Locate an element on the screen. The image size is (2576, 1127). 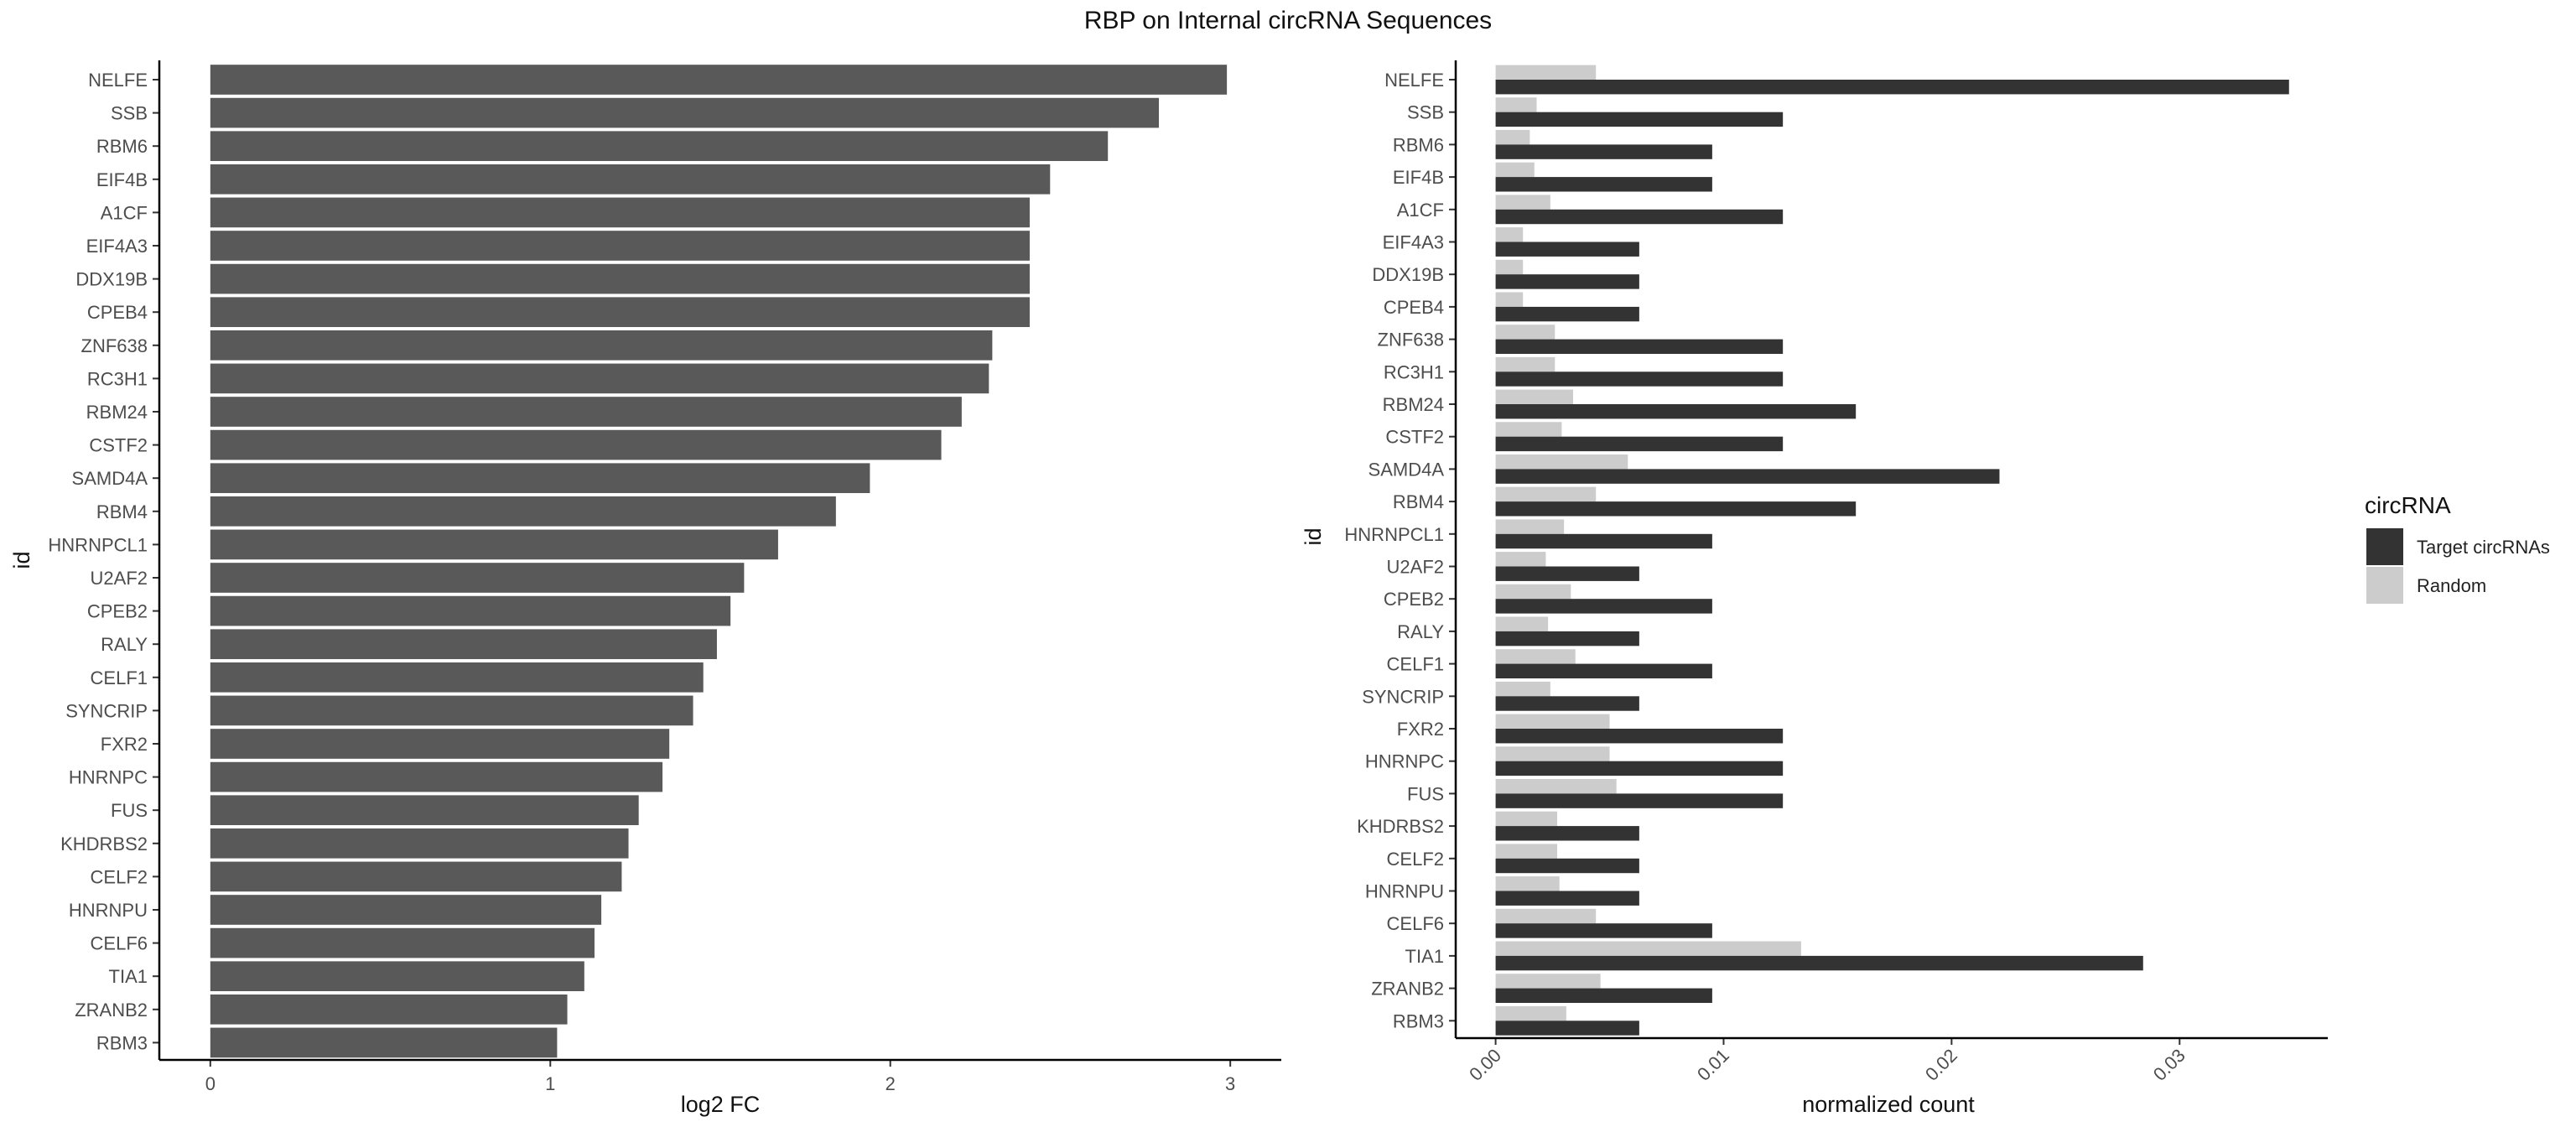
bar-random-rbm4 is located at coordinates (1546, 494).